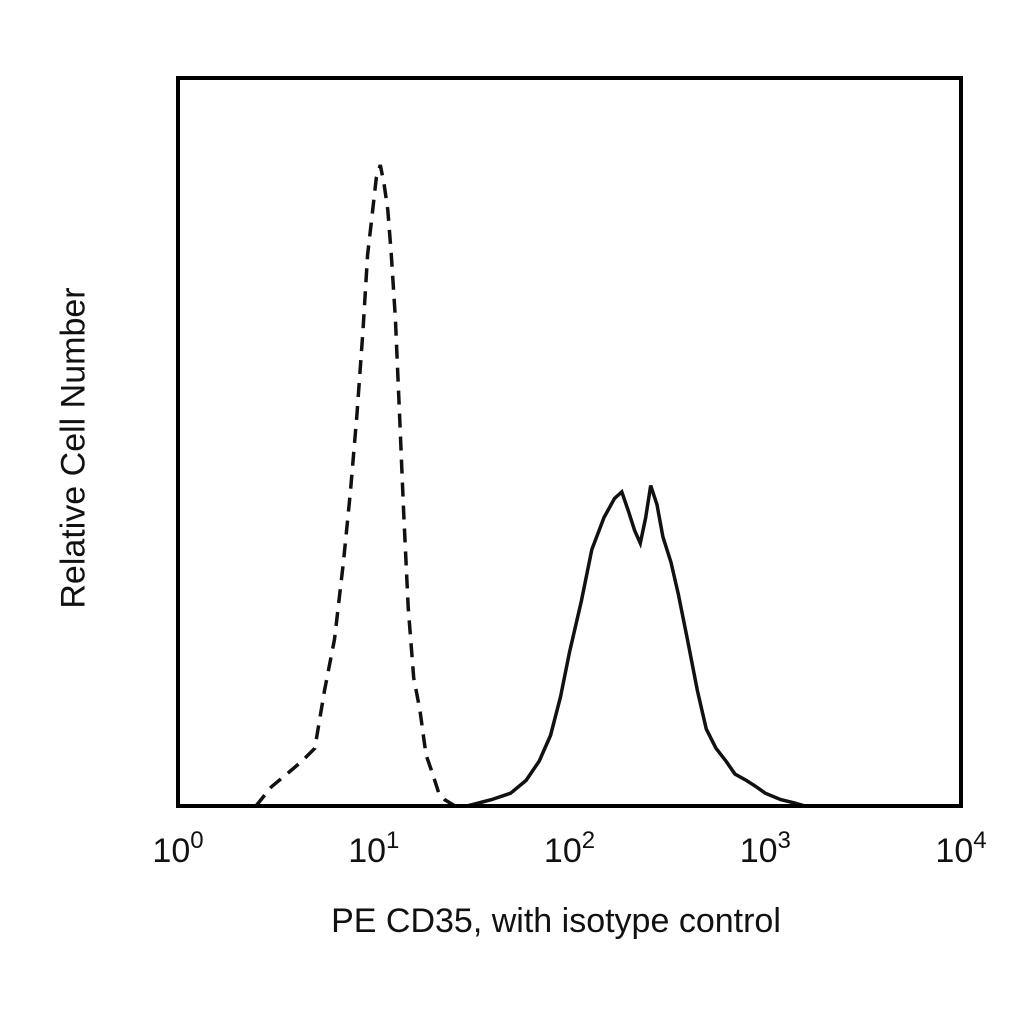 Image resolution: width=1024 pixels, height=1024 pixels. Describe the element at coordinates (960, 848) in the screenshot. I see `x-tick-label: 10⁴` at that location.